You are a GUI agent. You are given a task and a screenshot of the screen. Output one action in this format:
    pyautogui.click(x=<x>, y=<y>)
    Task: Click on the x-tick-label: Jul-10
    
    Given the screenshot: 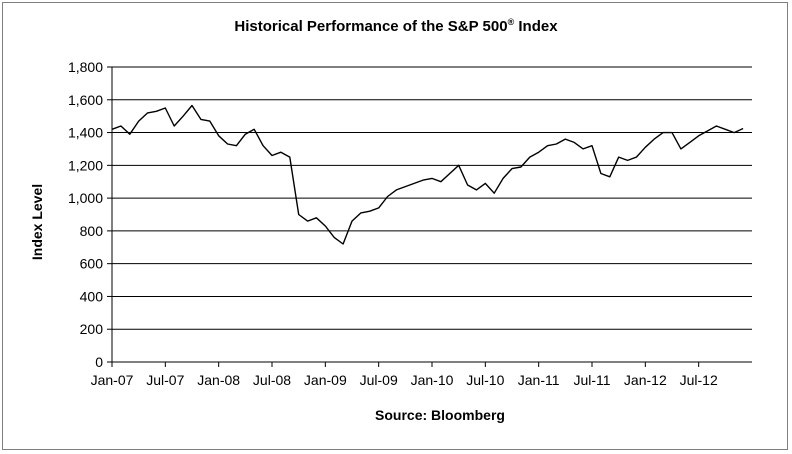 What is the action you would take?
    pyautogui.click(x=485, y=380)
    